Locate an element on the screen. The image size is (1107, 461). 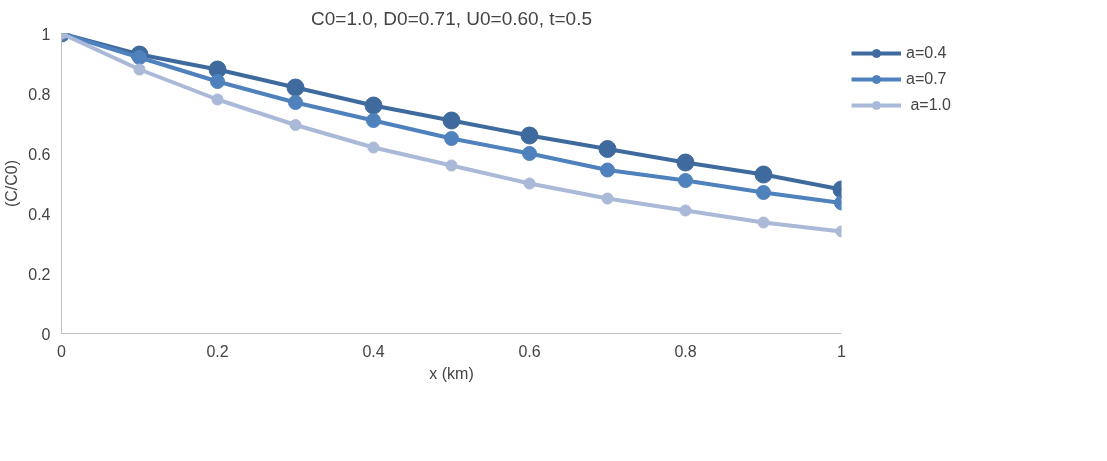
legend-label: a=0.7 is located at coordinates (926, 79).